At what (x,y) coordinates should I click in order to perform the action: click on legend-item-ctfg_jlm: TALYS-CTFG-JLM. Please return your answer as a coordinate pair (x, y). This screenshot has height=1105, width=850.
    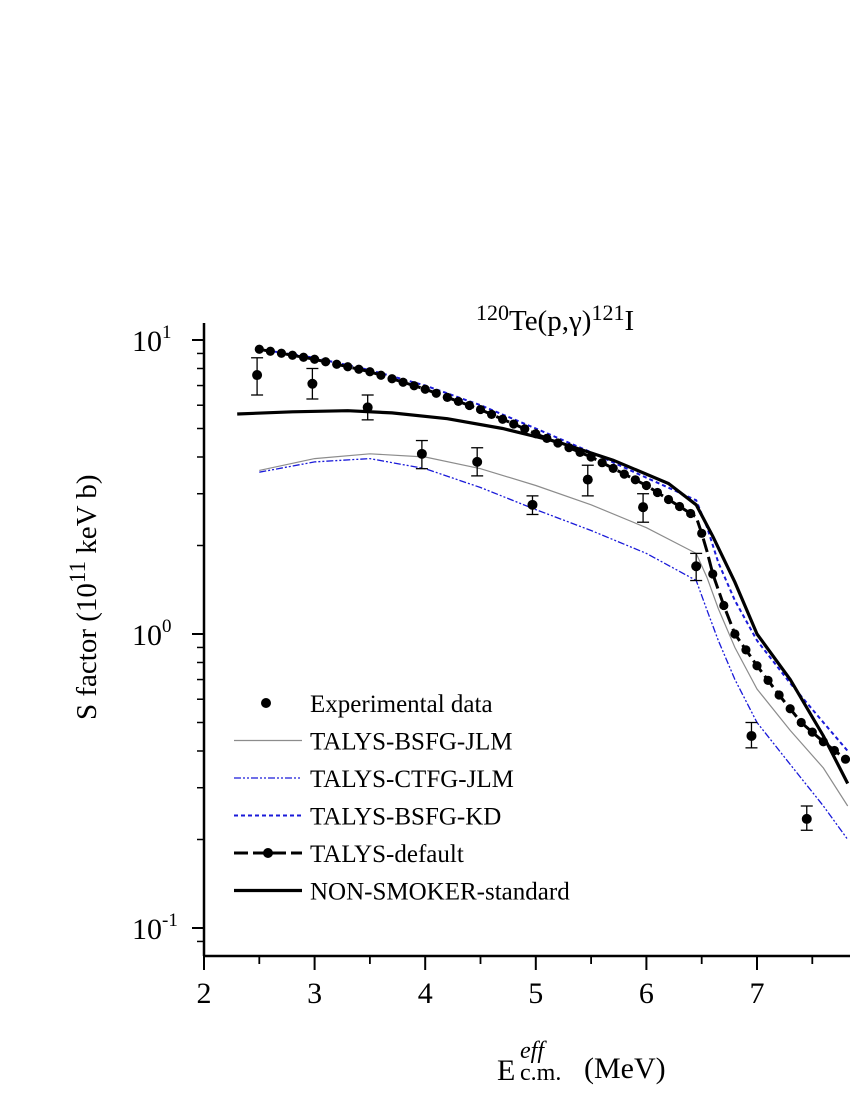
    Looking at the image, I should click on (374, 779).